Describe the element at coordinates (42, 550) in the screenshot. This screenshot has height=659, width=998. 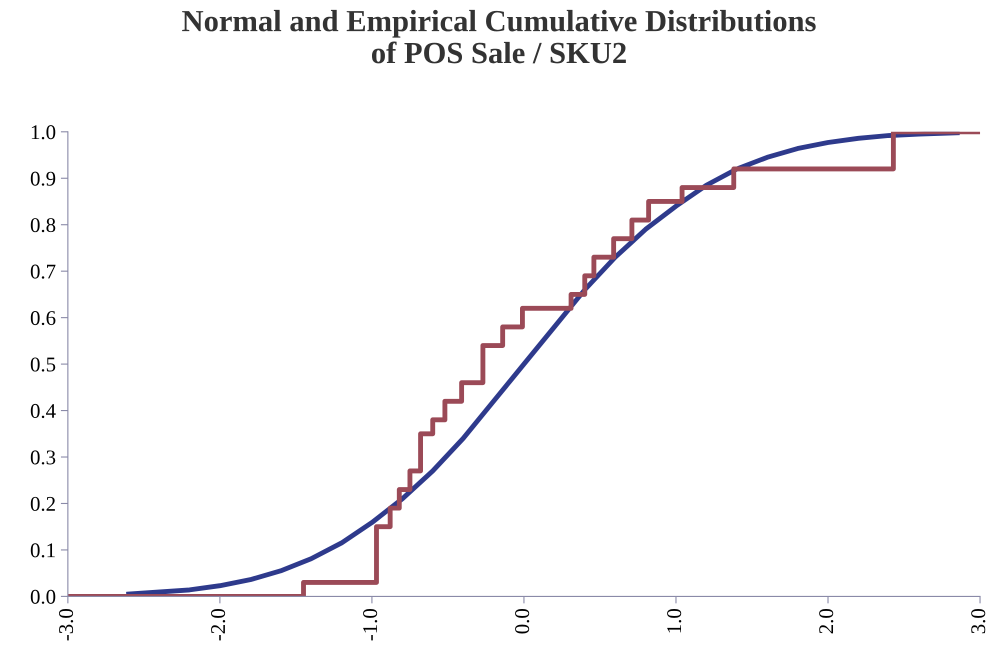
I see `y-tick-label: 0.1` at that location.